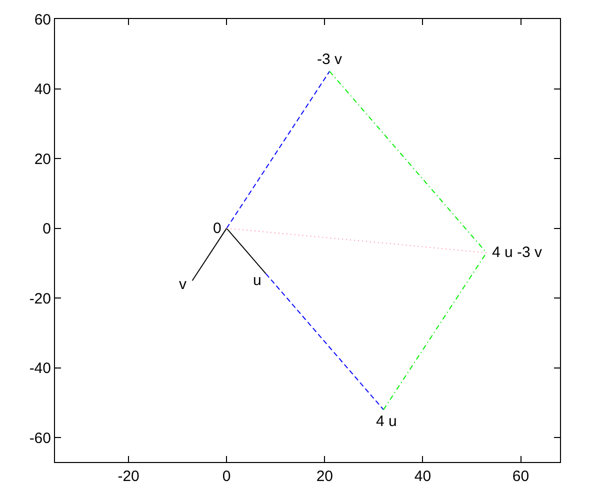 The image size is (600, 500). What do you see at coordinates (183, 284) in the screenshot?
I see `annotation: v` at bounding box center [183, 284].